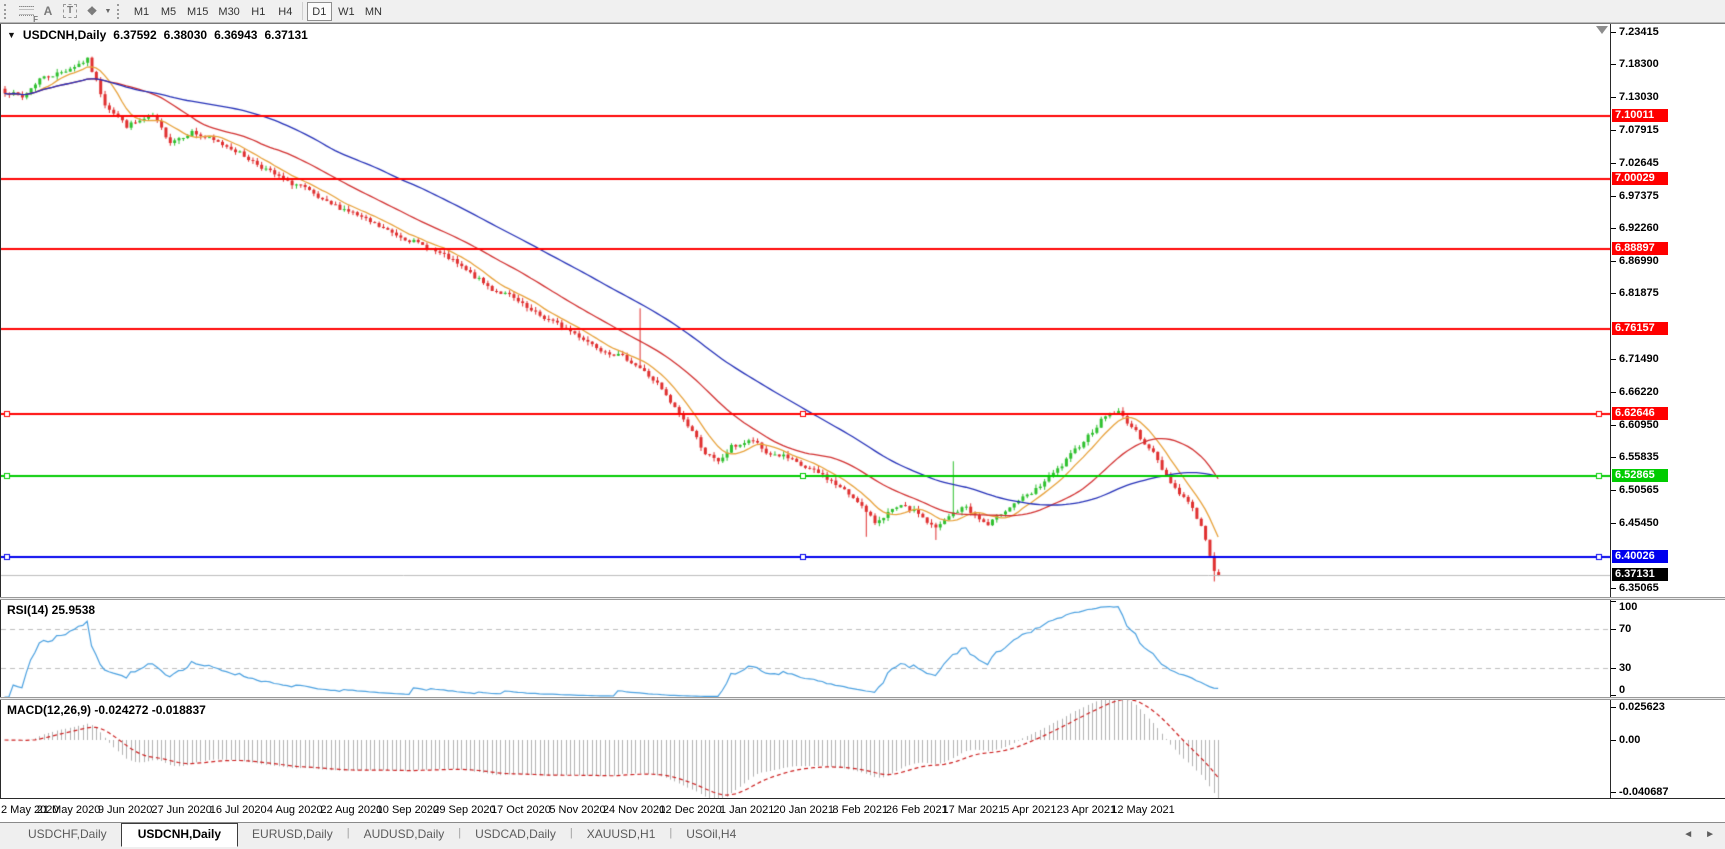 The image size is (1725, 849). Describe the element at coordinates (185, 35) in the screenshot. I see `ohlc-high: 6.38030` at that location.